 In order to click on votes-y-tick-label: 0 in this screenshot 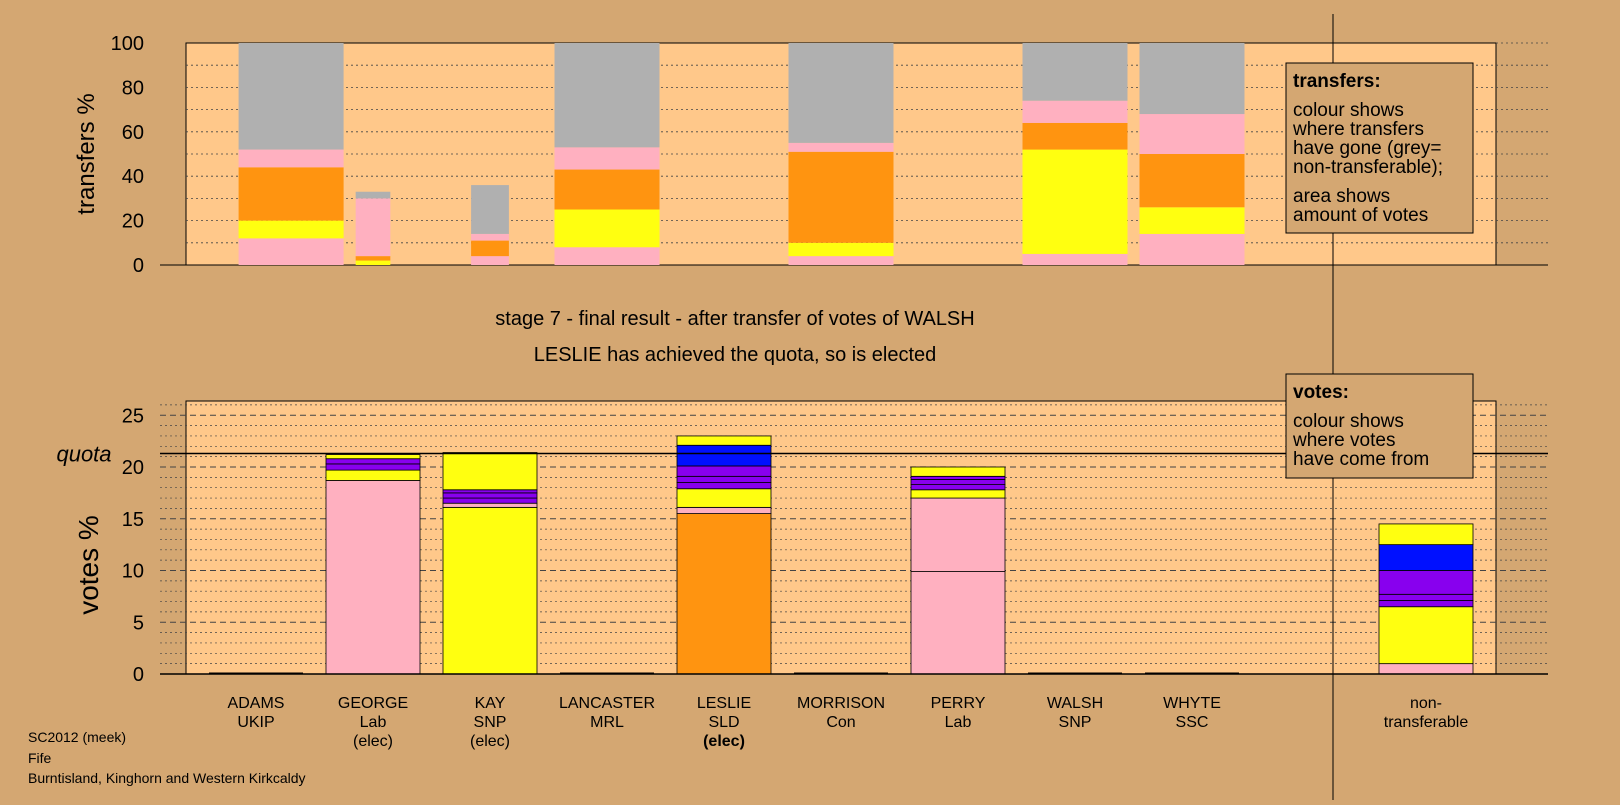, I will do `click(138, 675)`.